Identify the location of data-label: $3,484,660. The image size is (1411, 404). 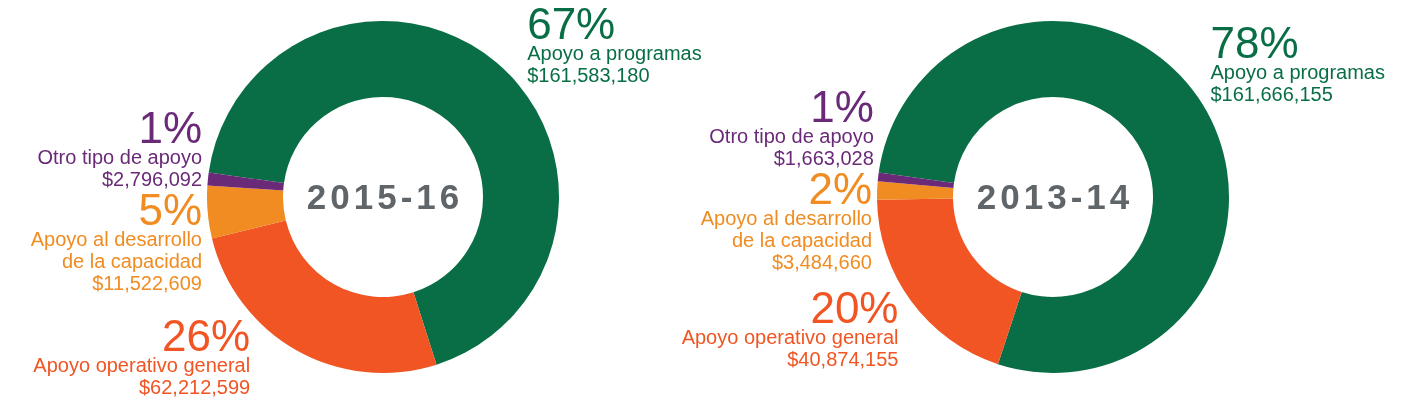
(821, 262).